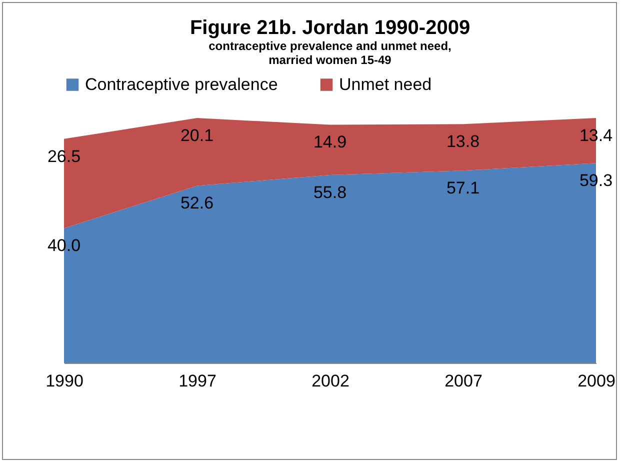  I want to click on data-label: 13.8, so click(463, 142).